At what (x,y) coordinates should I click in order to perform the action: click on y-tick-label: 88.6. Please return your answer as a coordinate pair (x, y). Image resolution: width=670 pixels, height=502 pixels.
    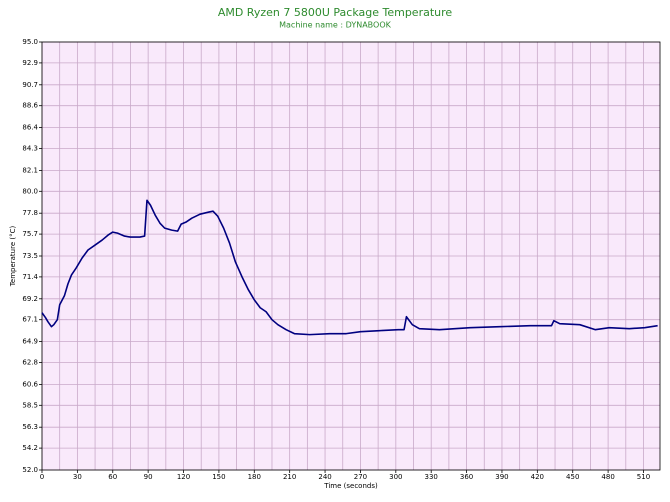
    Looking at the image, I should click on (30, 106).